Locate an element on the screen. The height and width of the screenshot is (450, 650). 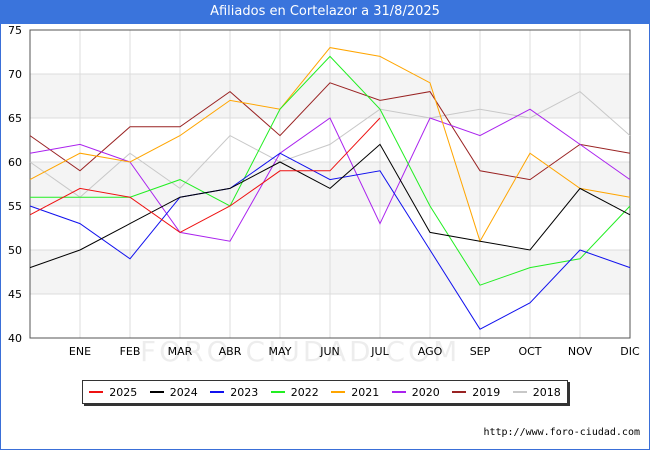
chart-title: Afiliados en Cortelazor a 31/8/2025 is located at coordinates (325, 12).